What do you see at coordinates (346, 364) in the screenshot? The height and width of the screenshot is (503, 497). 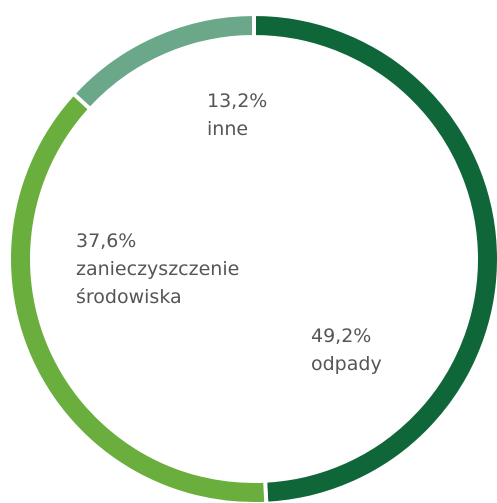 I see `category-label: odpady` at bounding box center [346, 364].